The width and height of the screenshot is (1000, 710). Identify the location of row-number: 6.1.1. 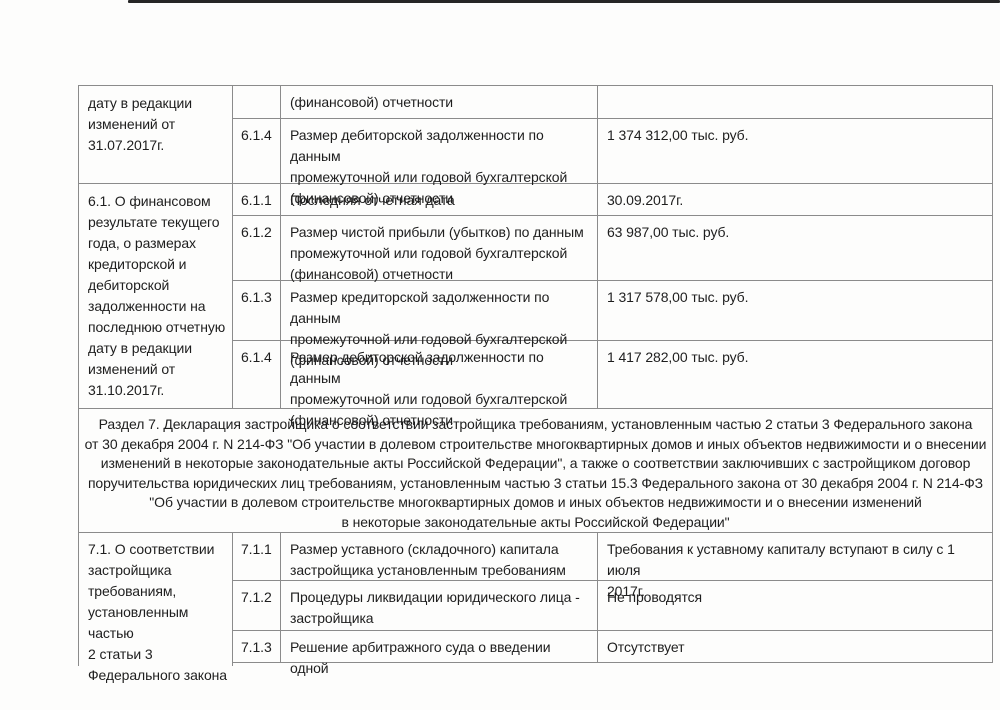
(257, 200).